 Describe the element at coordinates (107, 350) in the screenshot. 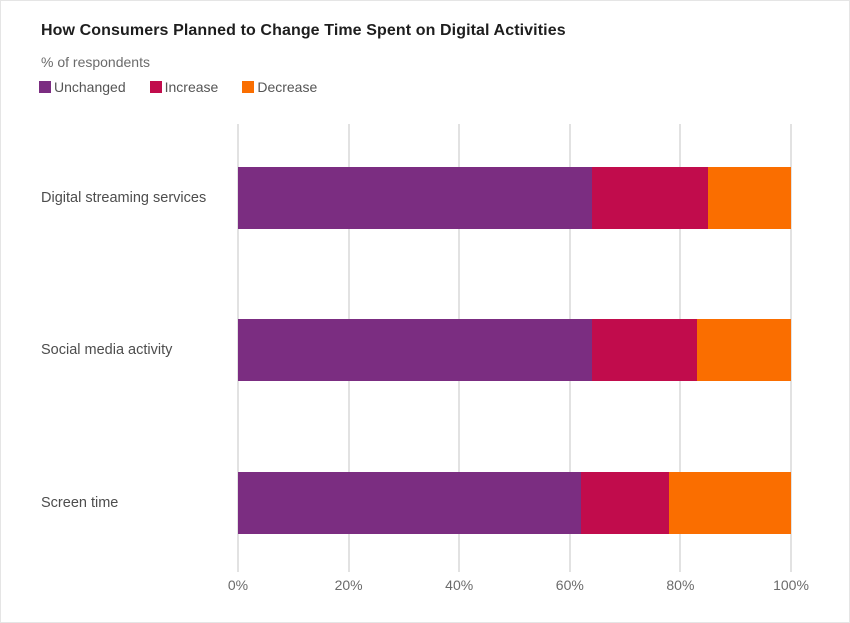

I see `category-label: Social media activity` at that location.